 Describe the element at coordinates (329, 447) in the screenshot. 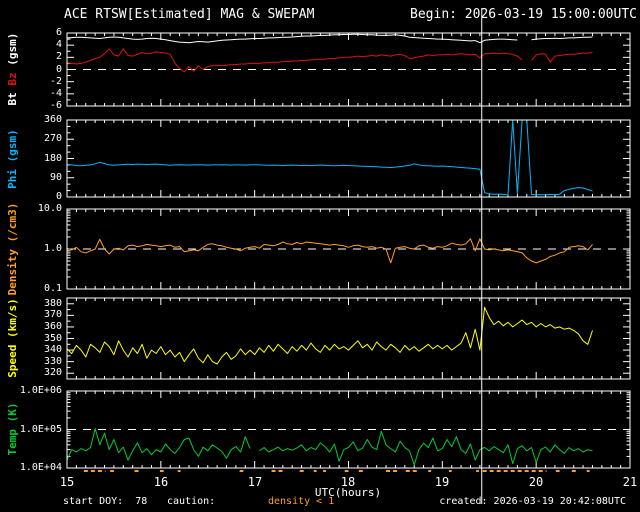

I see `trace-temp` at that location.